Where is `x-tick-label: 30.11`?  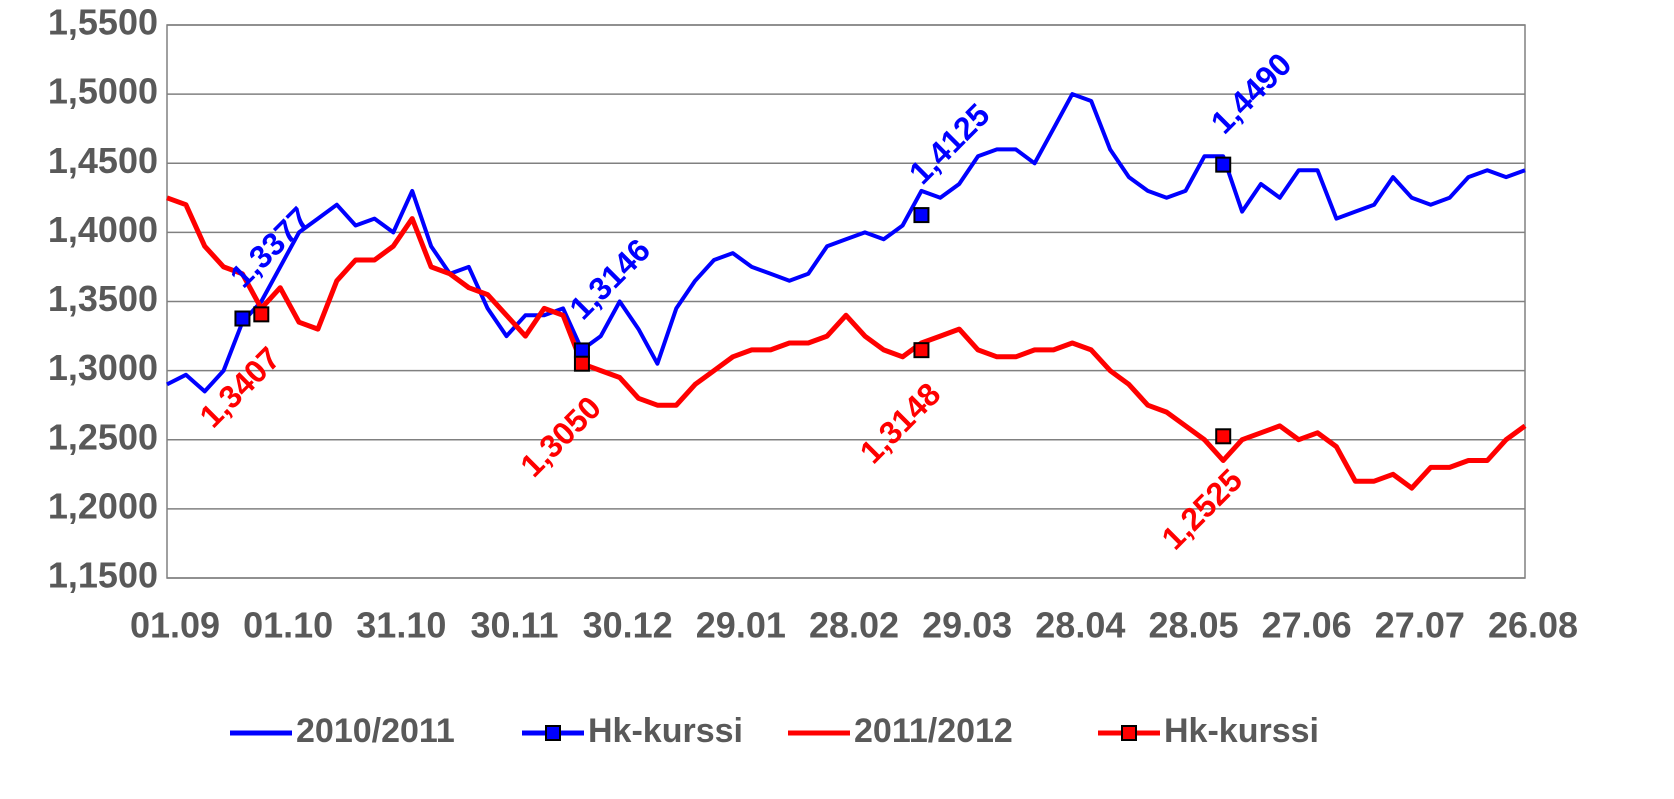 x-tick-label: 30.11 is located at coordinates (514, 625).